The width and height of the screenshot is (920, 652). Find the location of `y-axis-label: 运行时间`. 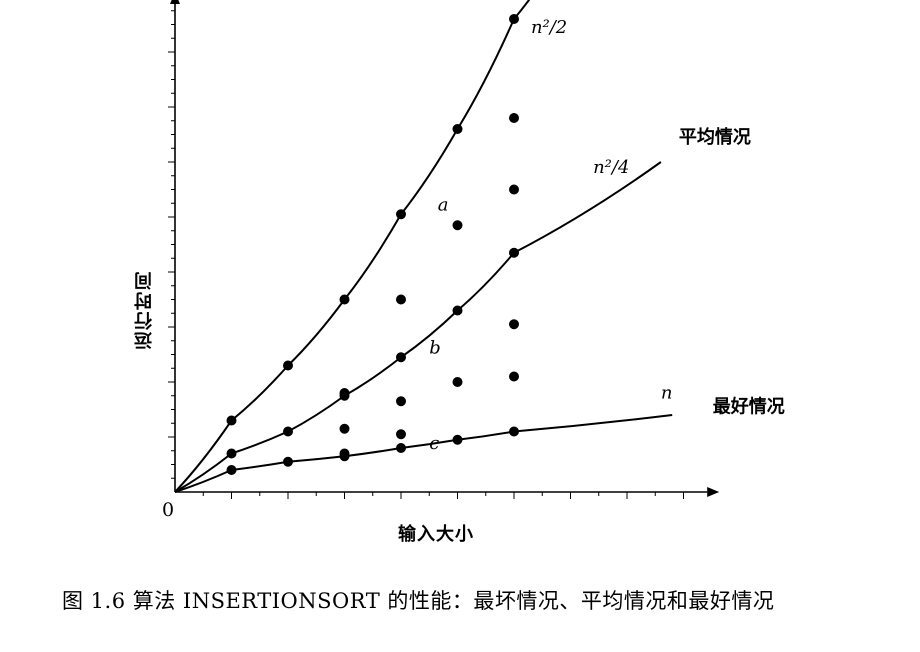

y-axis-label: 运行时间 is located at coordinates (144, 310).